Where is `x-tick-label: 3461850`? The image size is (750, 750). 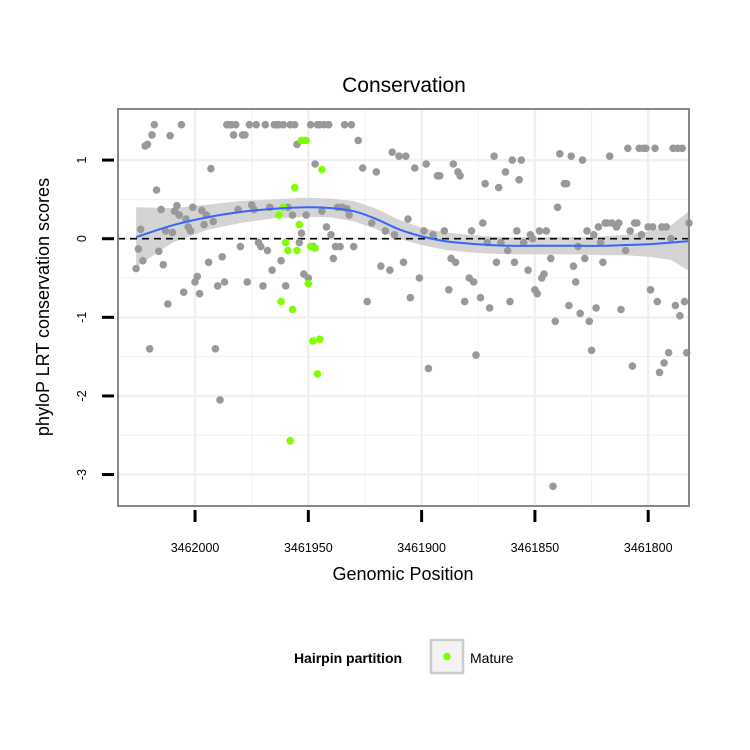
x-tick-label: 3461850 is located at coordinates (535, 548).